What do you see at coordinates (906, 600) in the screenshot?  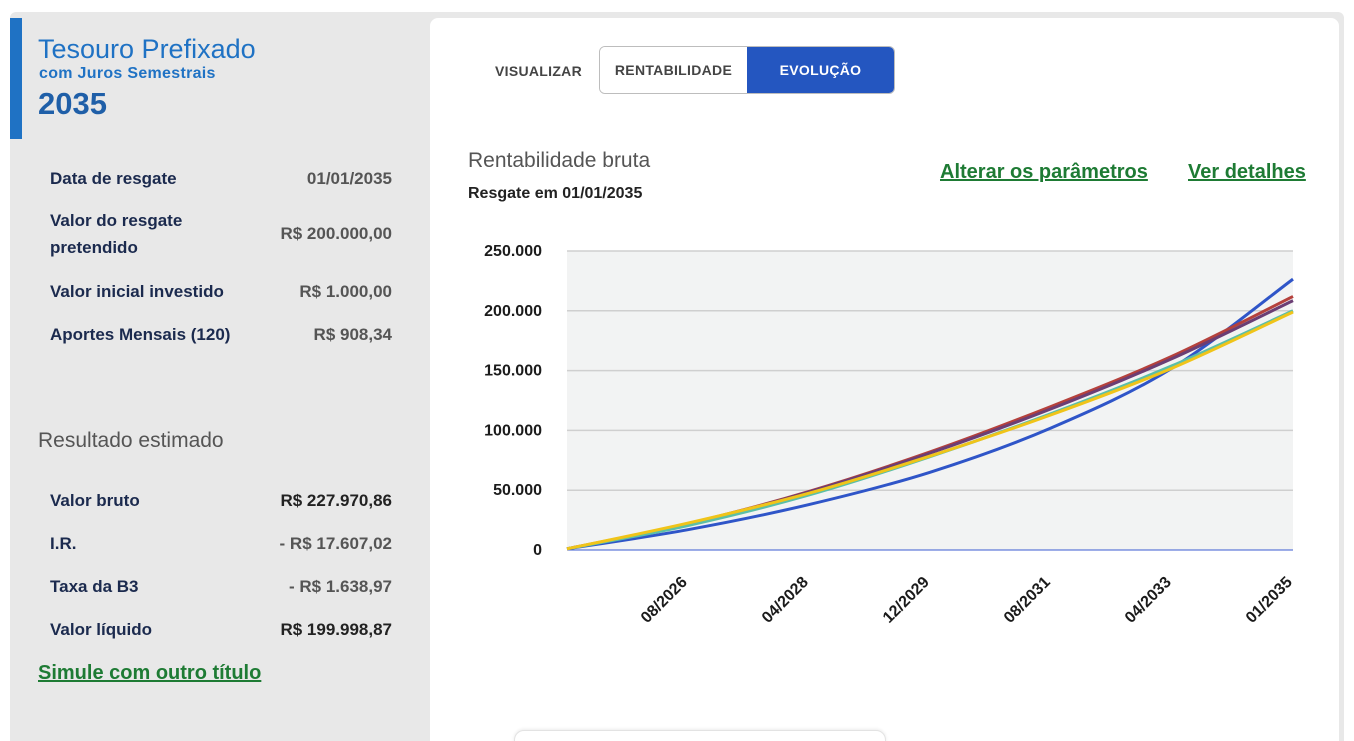 I see `x-tick-label: 12/2029` at bounding box center [906, 600].